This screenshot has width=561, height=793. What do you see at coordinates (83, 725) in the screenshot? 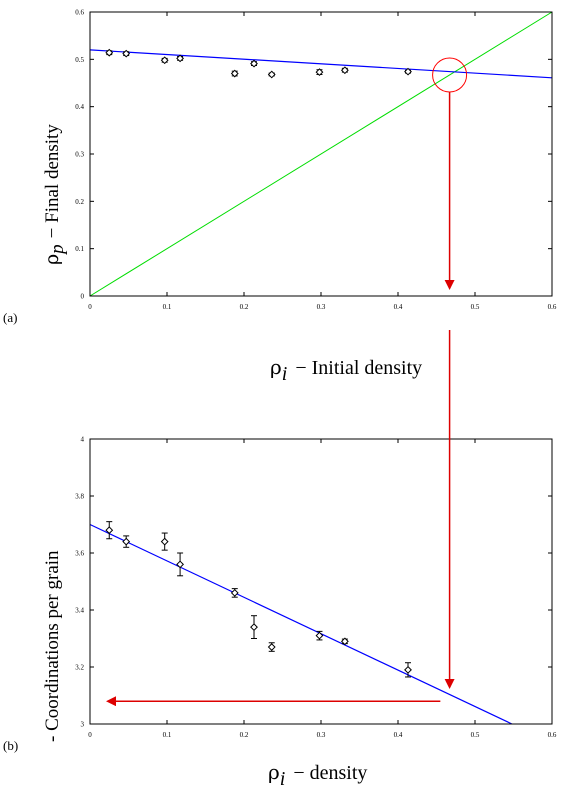
I see `panel-b-ytick-label: 3` at bounding box center [83, 725].